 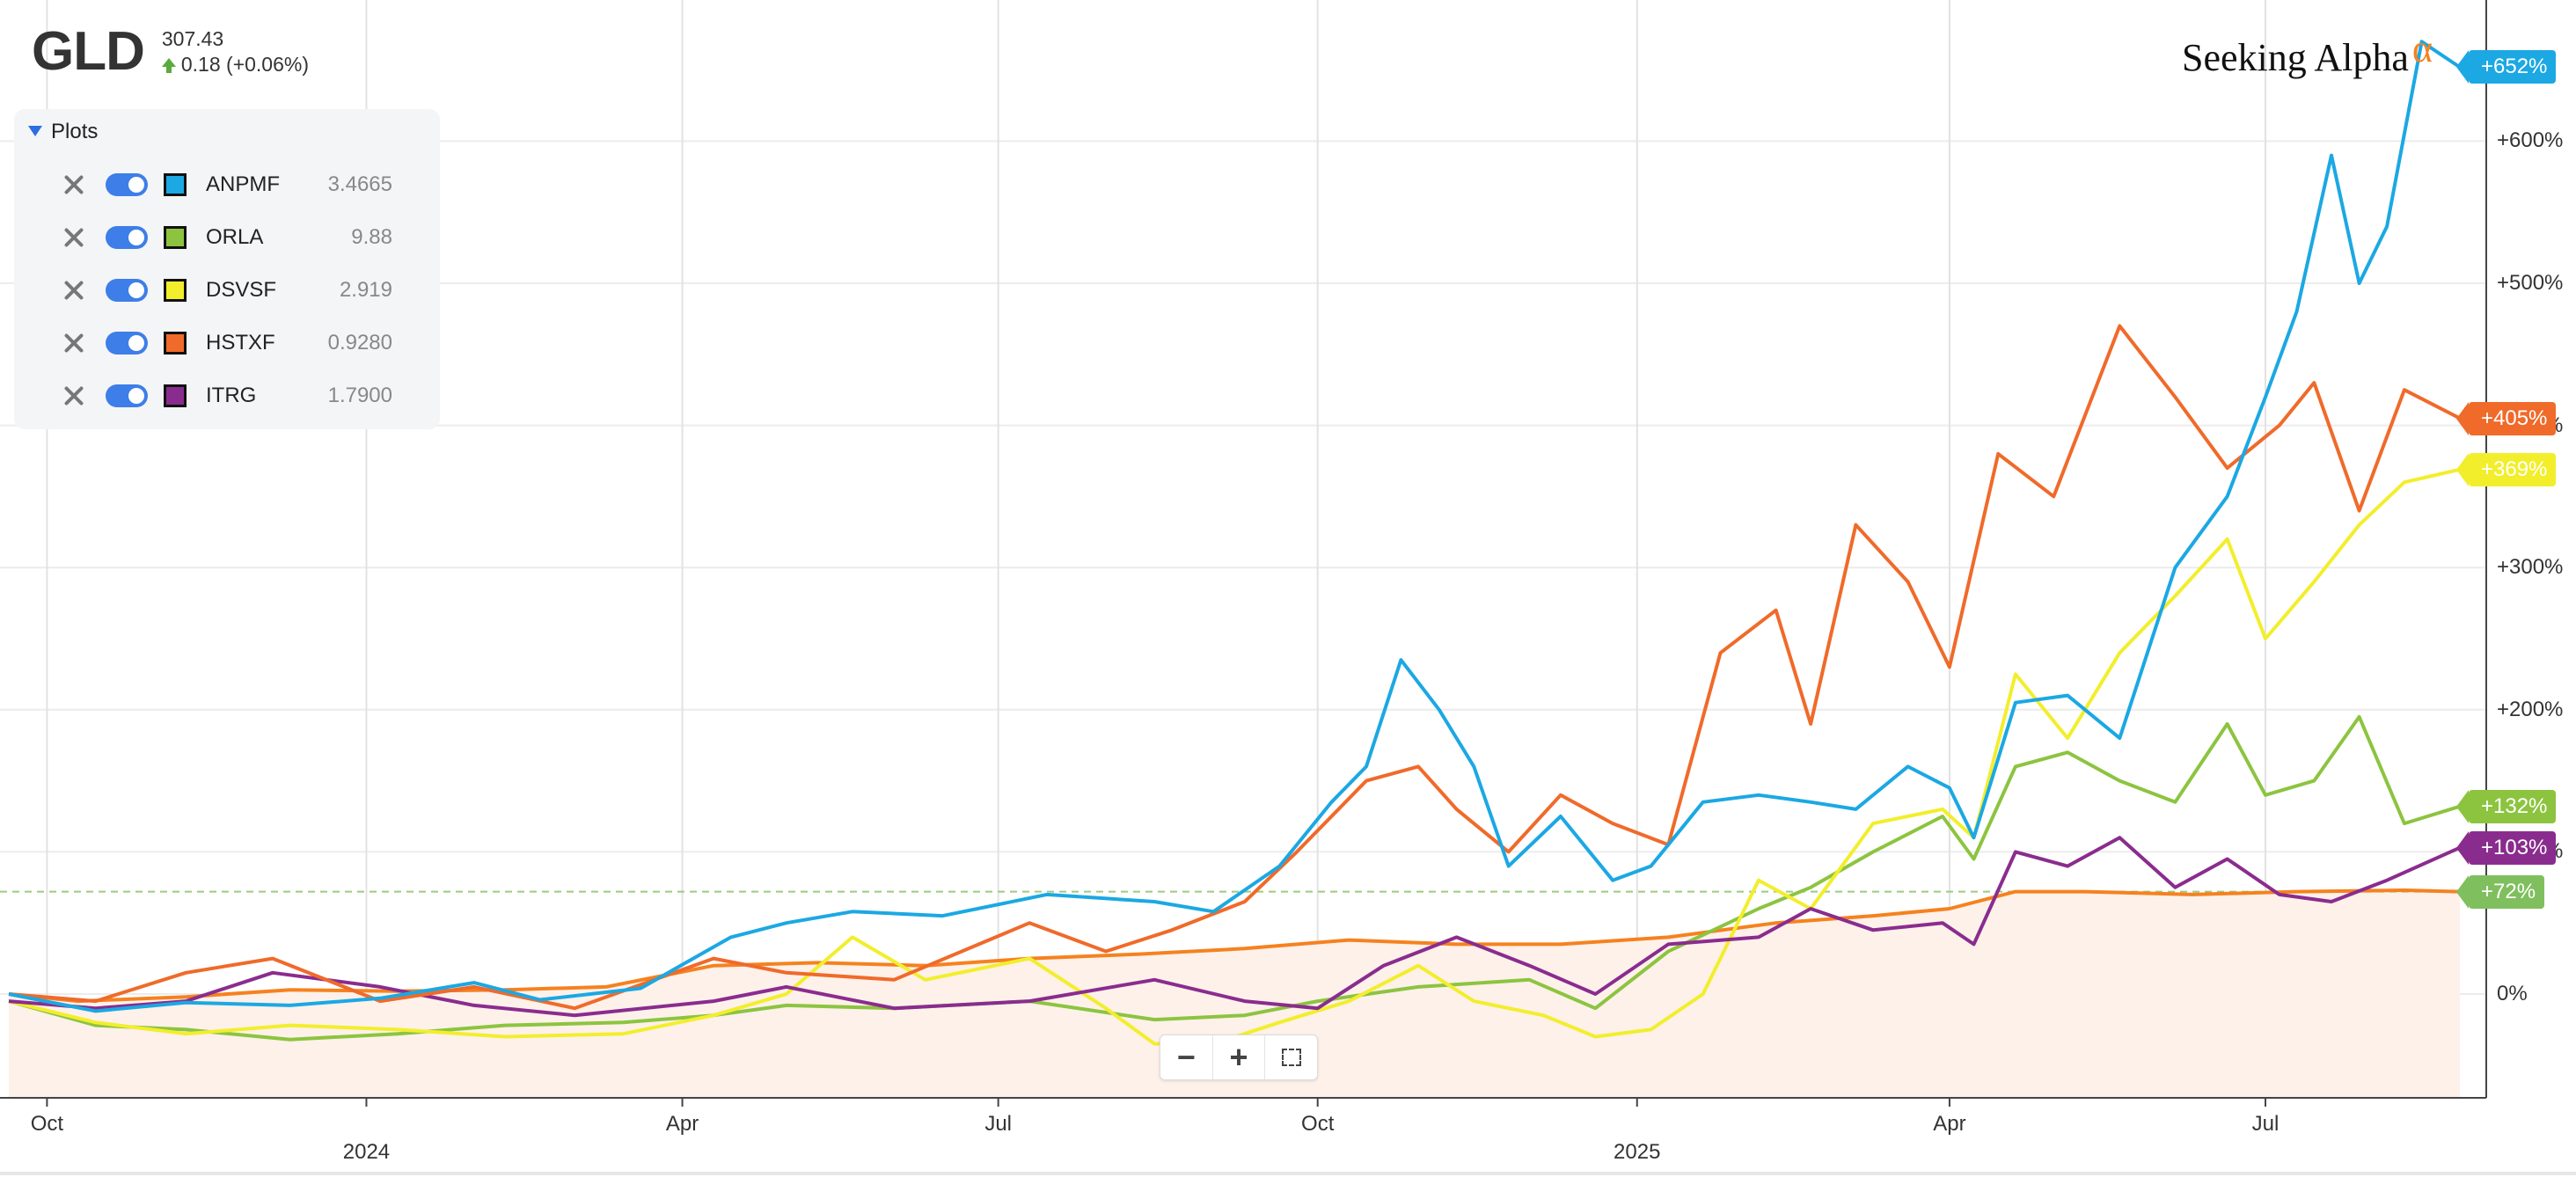 I want to click on value-badge: +369%, so click(x=2506, y=469).